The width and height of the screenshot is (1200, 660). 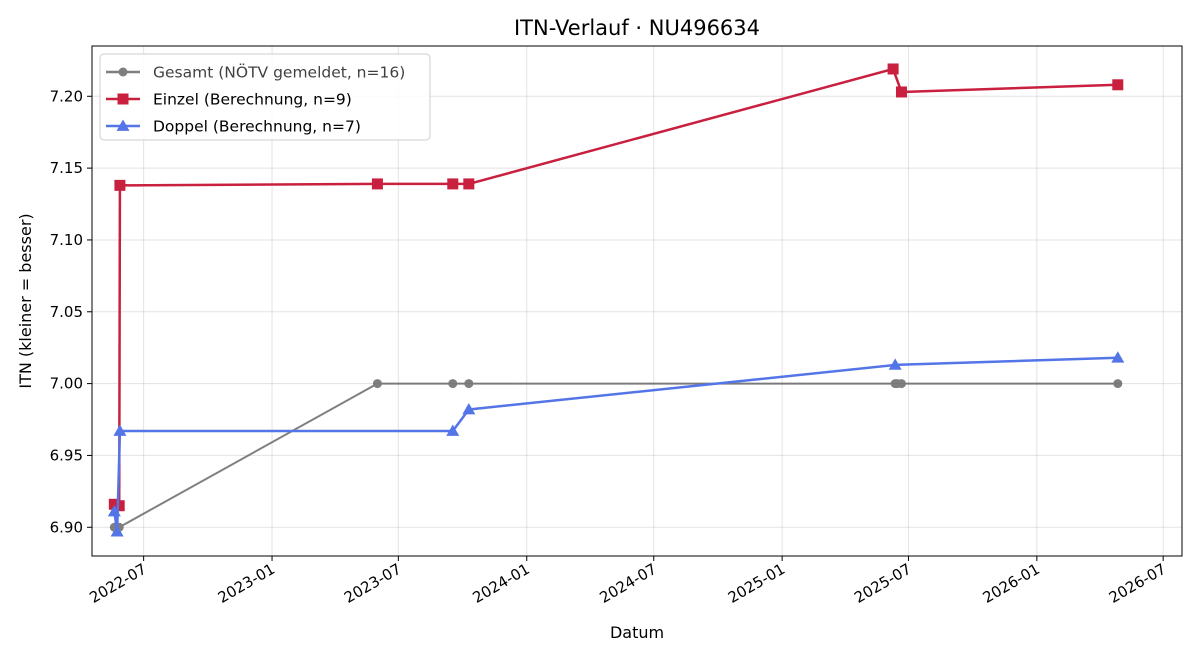 I want to click on y-tick-label: 6.90, so click(x=66, y=527).